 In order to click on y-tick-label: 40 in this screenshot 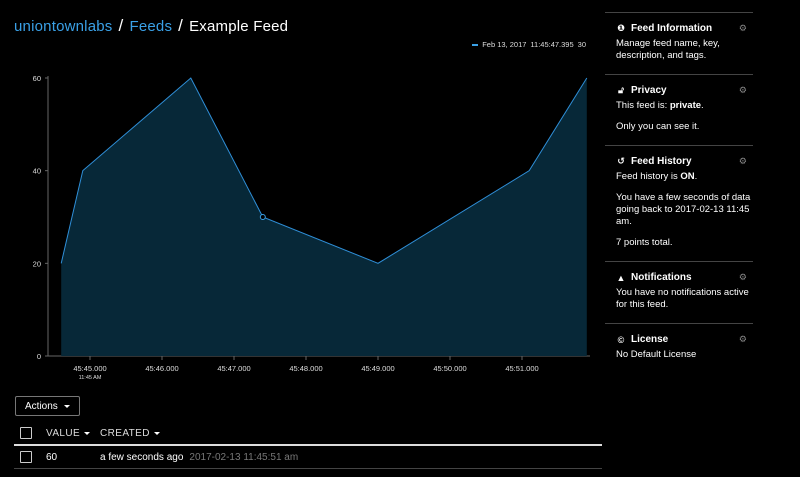, I will do `click(37, 171)`.